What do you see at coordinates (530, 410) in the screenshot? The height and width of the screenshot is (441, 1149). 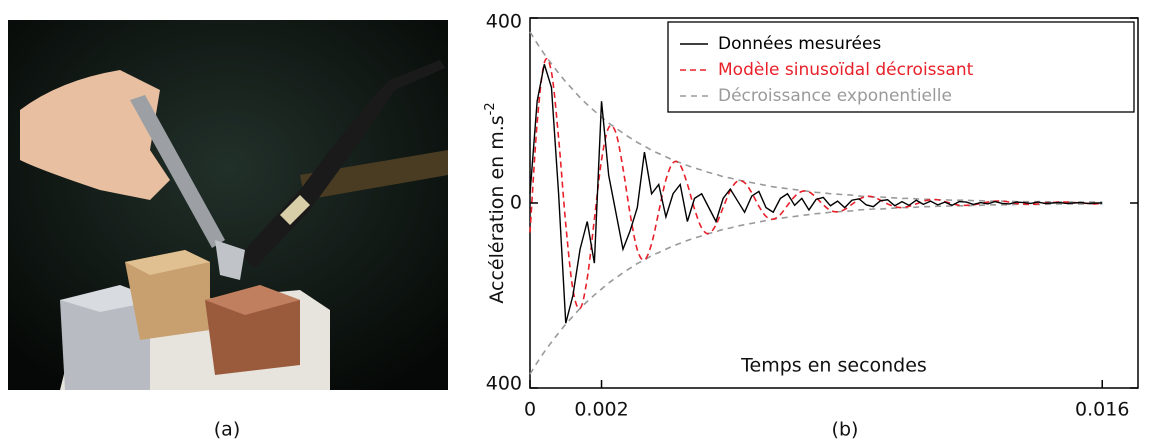 I see `x-tick-label: 0` at bounding box center [530, 410].